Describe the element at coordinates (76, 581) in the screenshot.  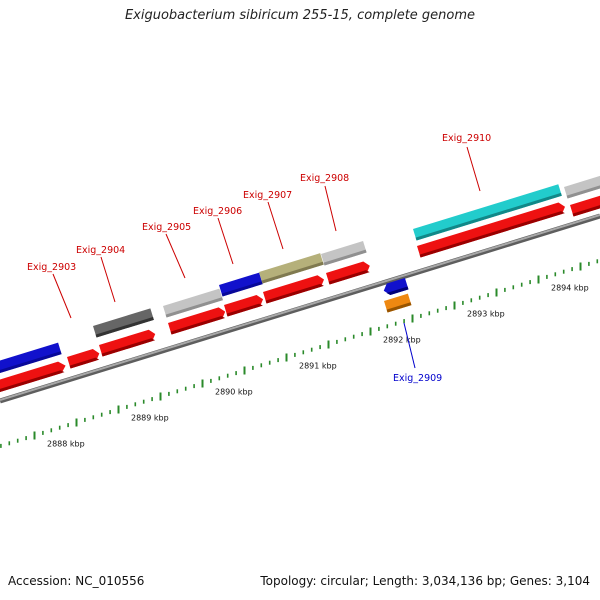
I see `accession-label: Accession: NC_010556` at that location.